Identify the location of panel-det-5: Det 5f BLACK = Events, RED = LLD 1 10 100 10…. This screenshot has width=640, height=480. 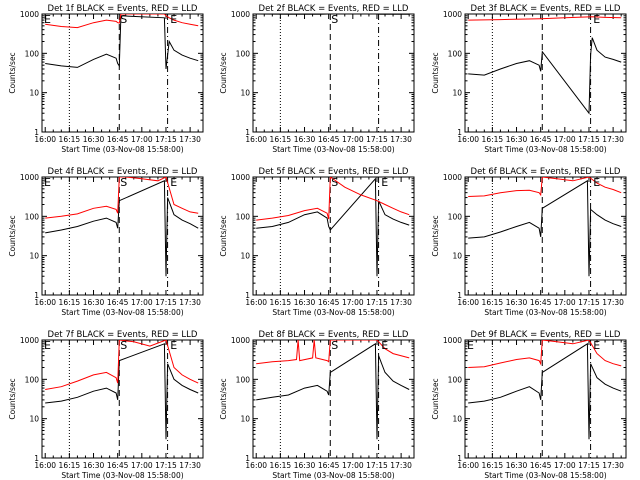
(317, 242).